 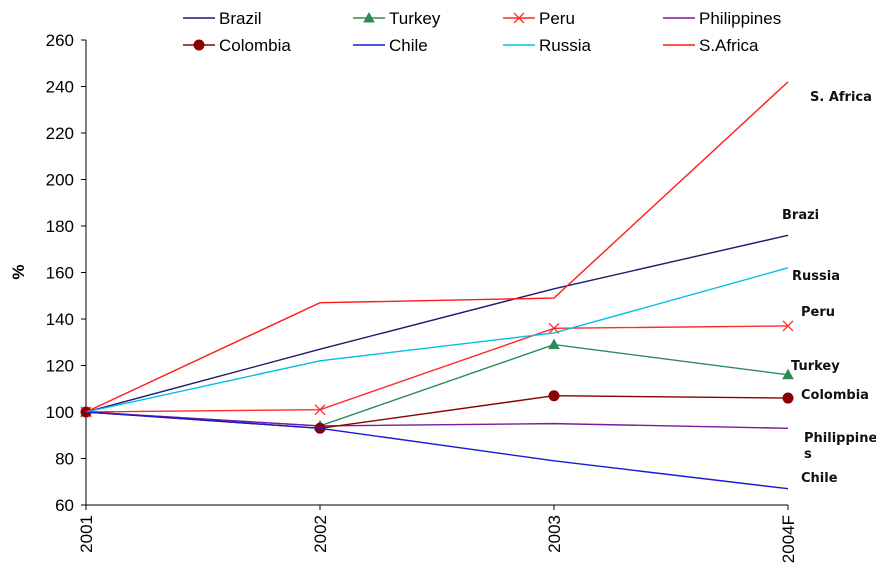 What do you see at coordinates (835, 395) in the screenshot?
I see `annotation-label: Colombia` at bounding box center [835, 395].